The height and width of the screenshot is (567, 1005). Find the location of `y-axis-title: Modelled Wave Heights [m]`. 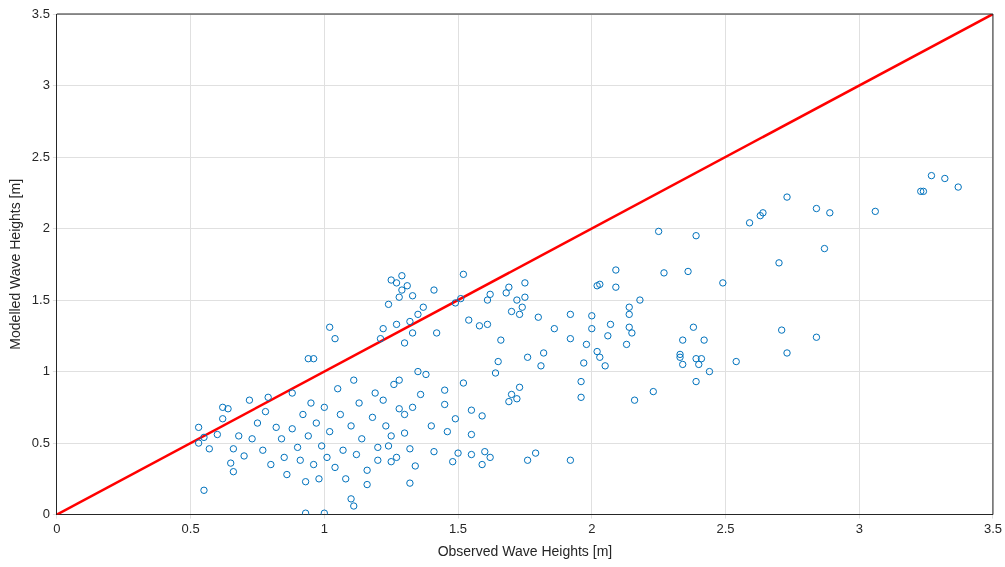

y-axis-title: Modelled Wave Heights [m] is located at coordinates (15, 264).